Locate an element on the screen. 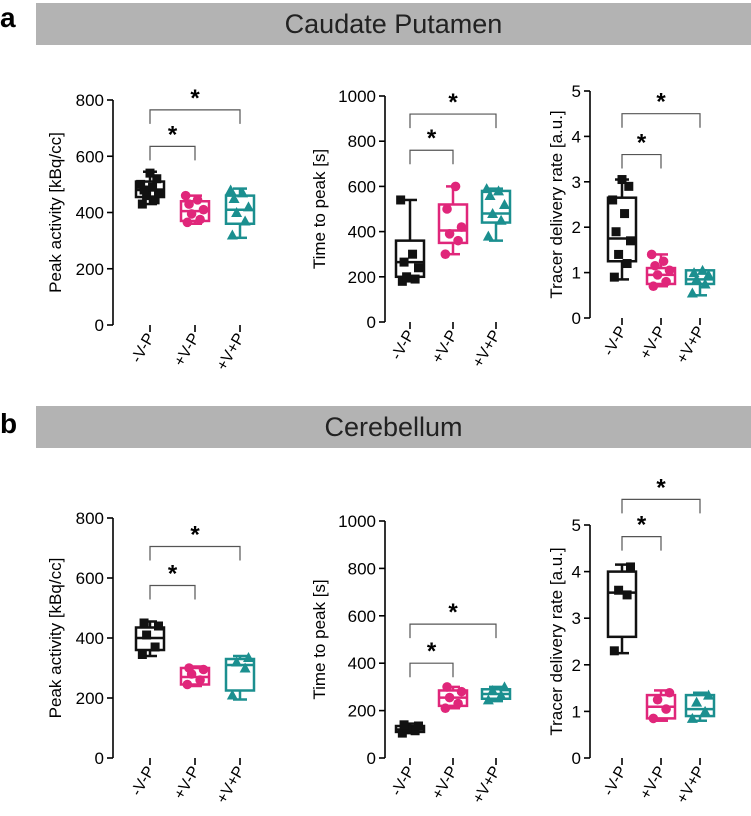  panel-title-b: Cerebellum is located at coordinates (393, 427).